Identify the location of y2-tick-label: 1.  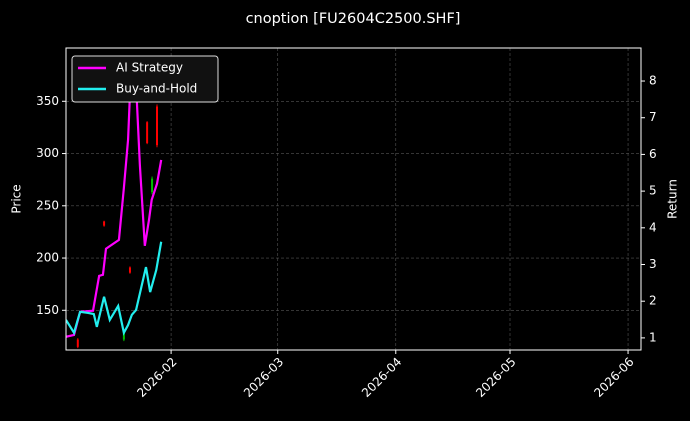
(653, 337).